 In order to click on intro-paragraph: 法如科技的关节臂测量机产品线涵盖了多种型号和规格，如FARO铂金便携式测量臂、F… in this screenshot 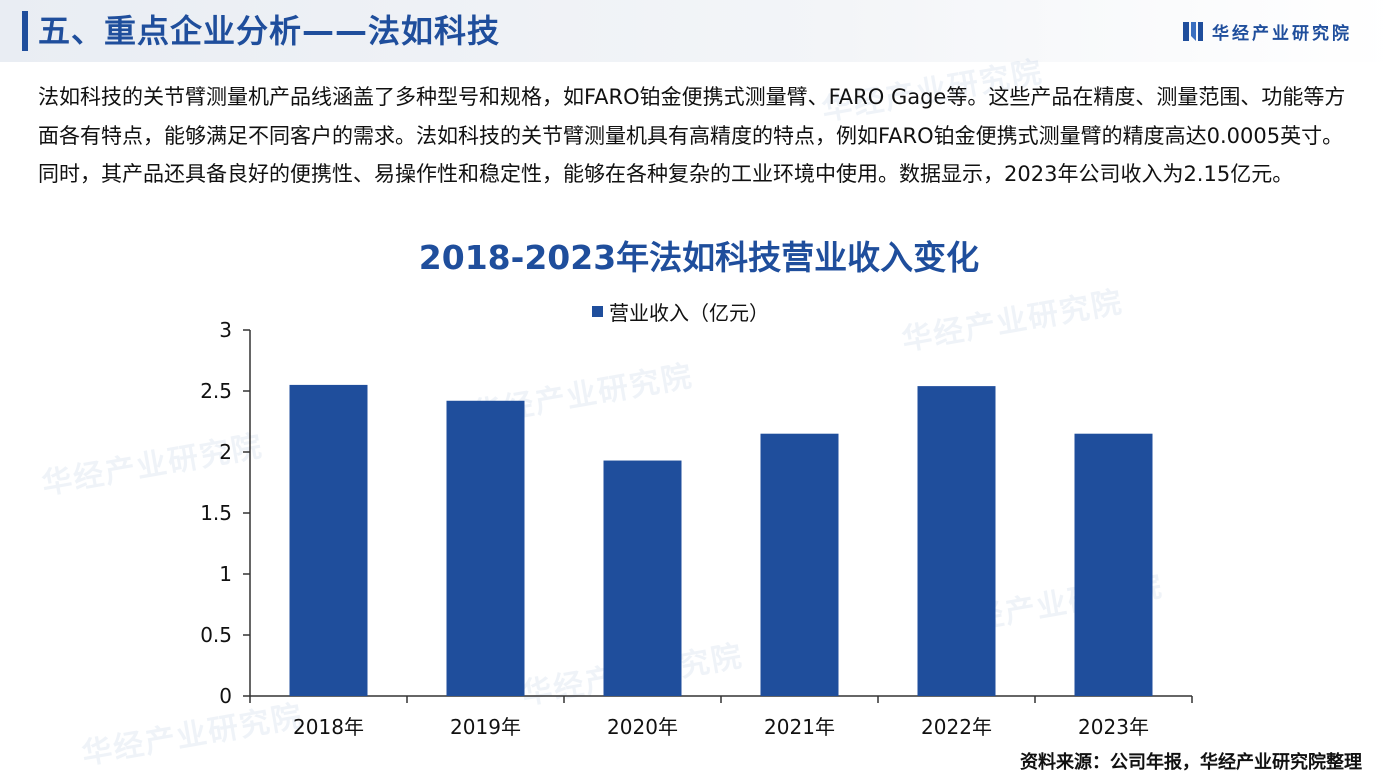, I will do `click(692, 135)`.